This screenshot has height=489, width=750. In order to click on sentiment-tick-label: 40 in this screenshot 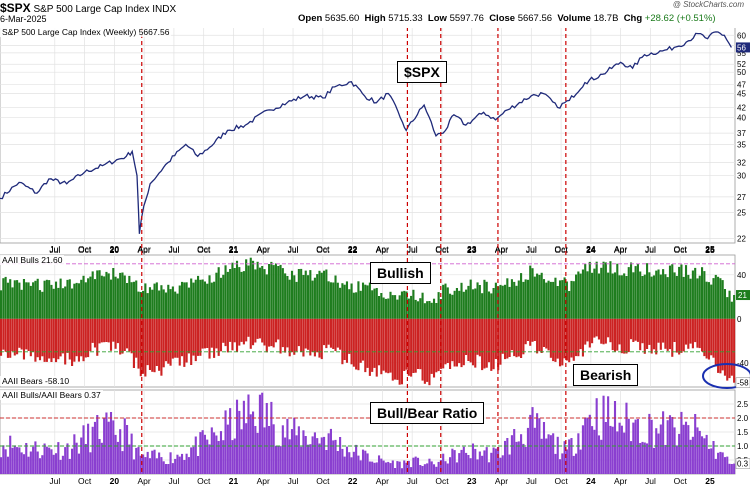, I will do `click(741, 275)`.